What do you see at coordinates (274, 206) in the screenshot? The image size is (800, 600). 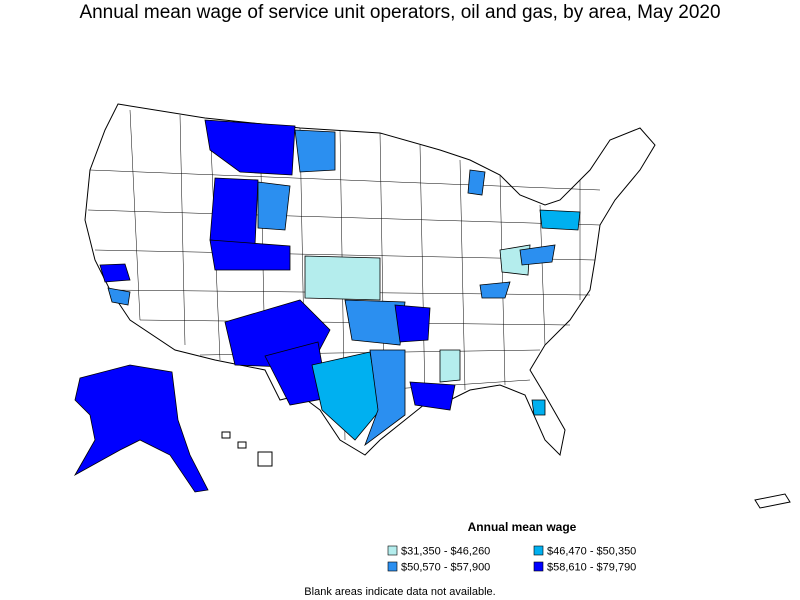 I see `area-wyoming-east` at bounding box center [274, 206].